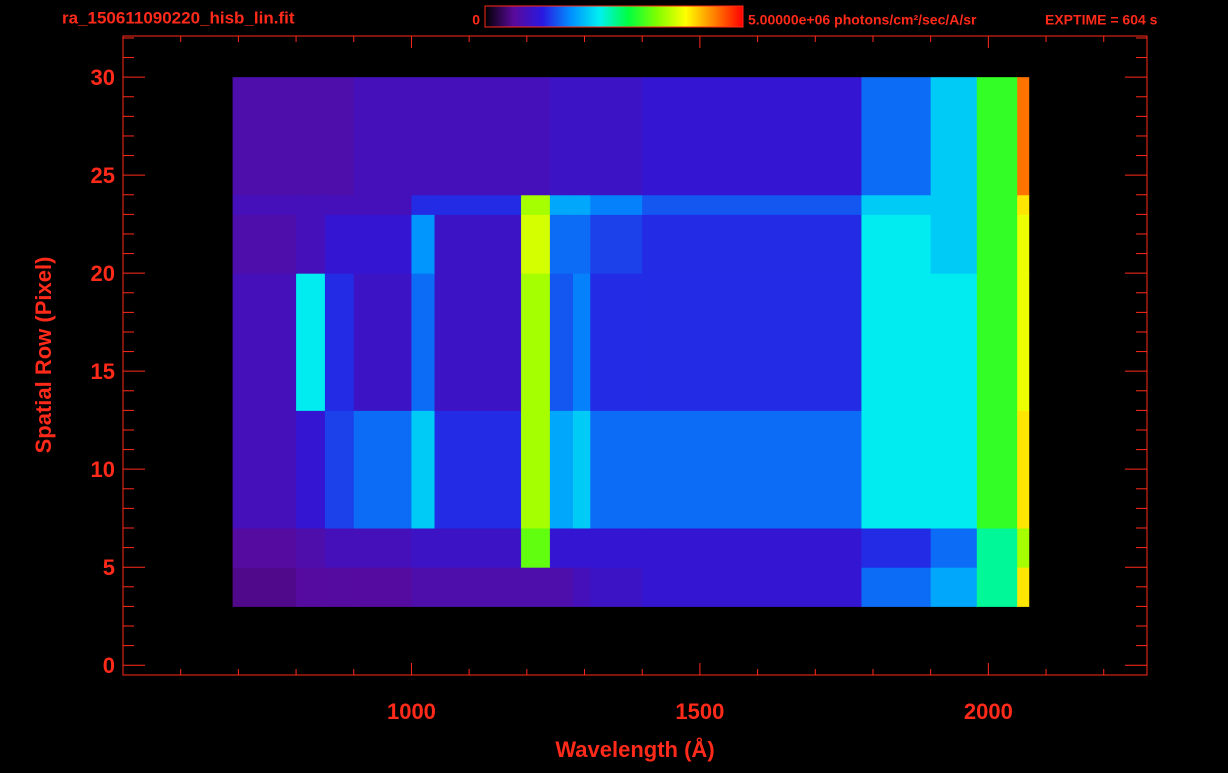  What do you see at coordinates (103, 77) in the screenshot?
I see `y-tick-label: 30` at bounding box center [103, 77].